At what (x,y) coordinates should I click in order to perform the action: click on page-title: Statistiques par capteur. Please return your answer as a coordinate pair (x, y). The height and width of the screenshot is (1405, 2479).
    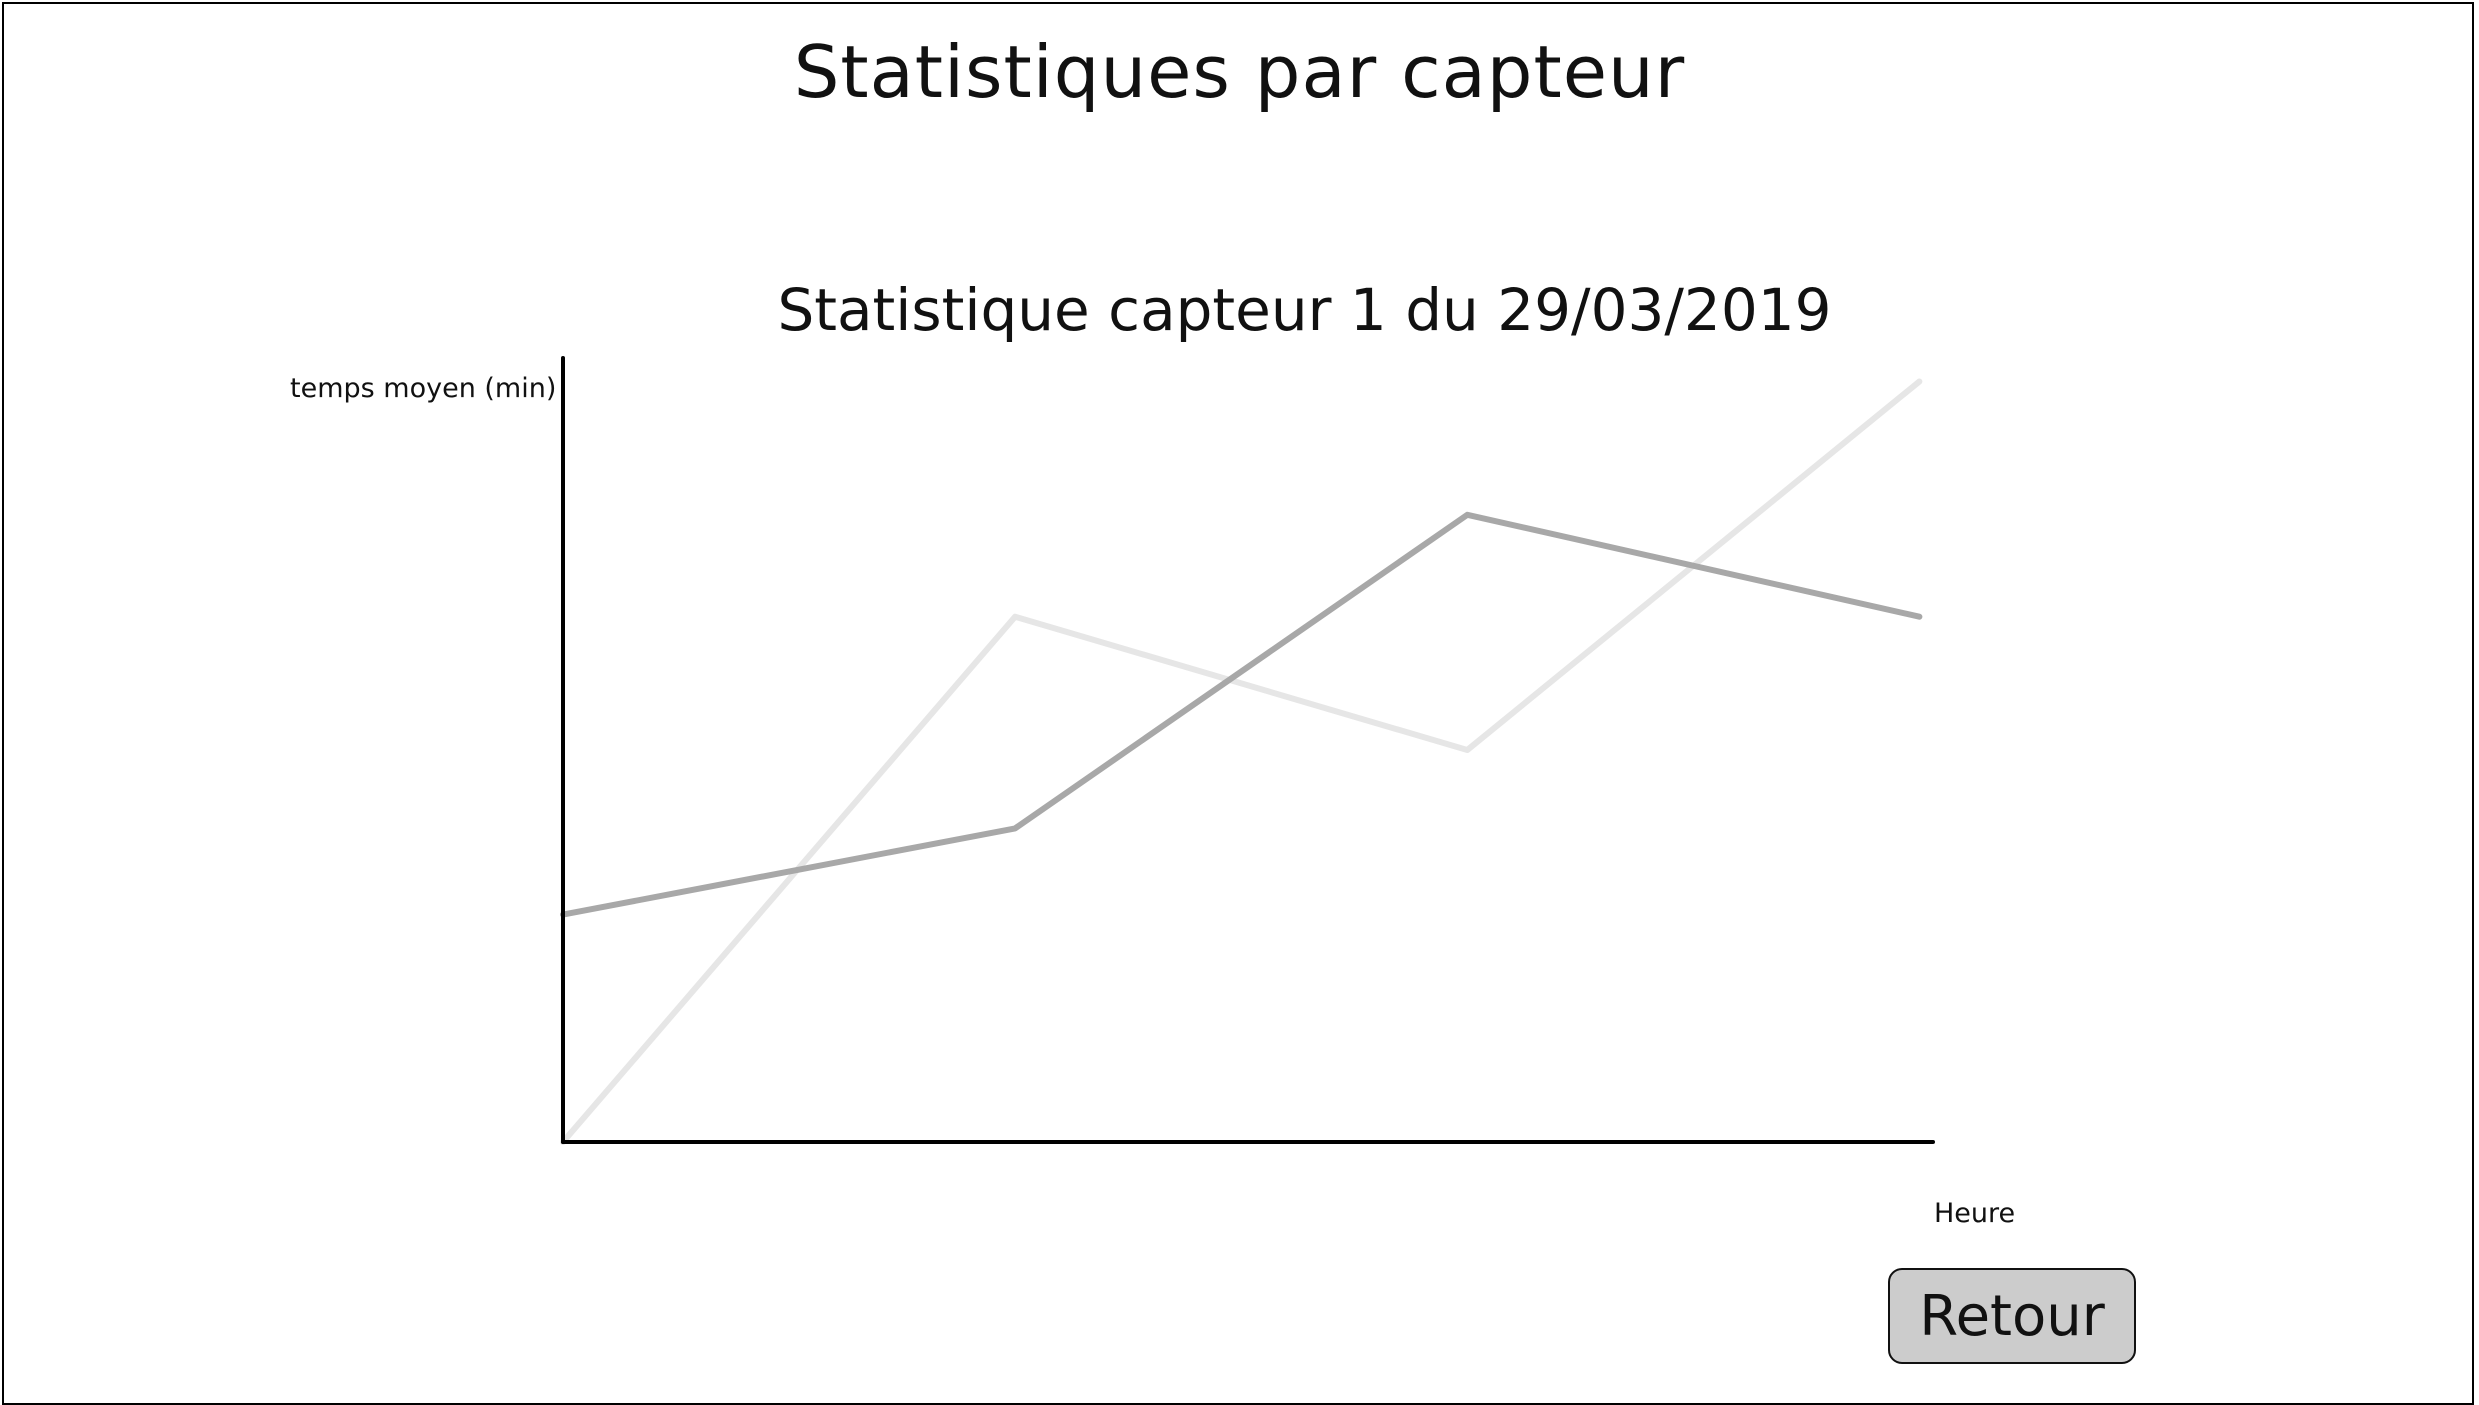
    Looking at the image, I should click on (1239, 72).